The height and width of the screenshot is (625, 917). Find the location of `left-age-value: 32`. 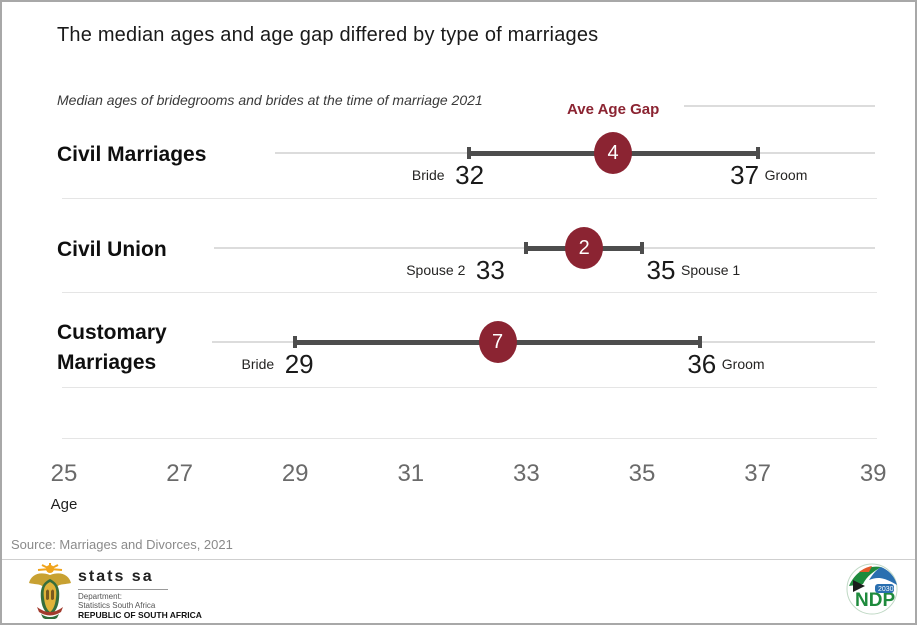

left-age-value: 32 is located at coordinates (470, 175).